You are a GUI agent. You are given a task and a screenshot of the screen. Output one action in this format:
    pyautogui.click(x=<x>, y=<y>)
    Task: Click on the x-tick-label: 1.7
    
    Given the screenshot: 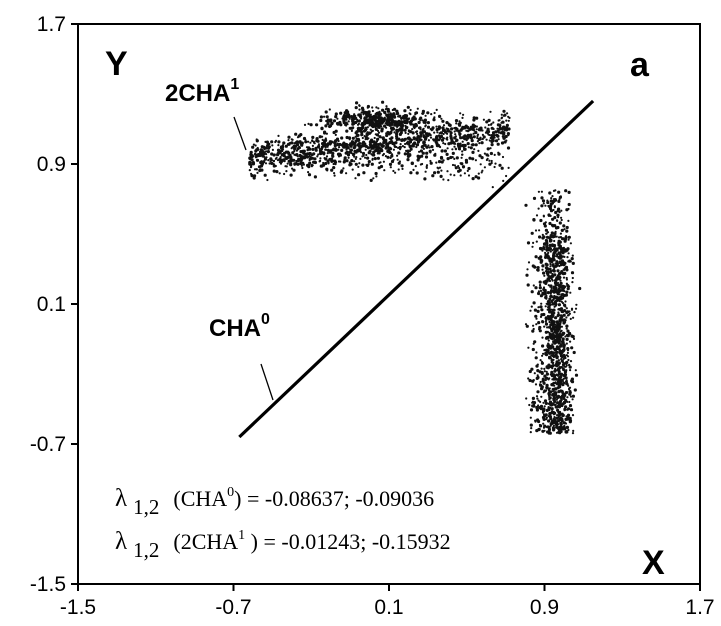 What is the action you would take?
    pyautogui.click(x=699, y=607)
    